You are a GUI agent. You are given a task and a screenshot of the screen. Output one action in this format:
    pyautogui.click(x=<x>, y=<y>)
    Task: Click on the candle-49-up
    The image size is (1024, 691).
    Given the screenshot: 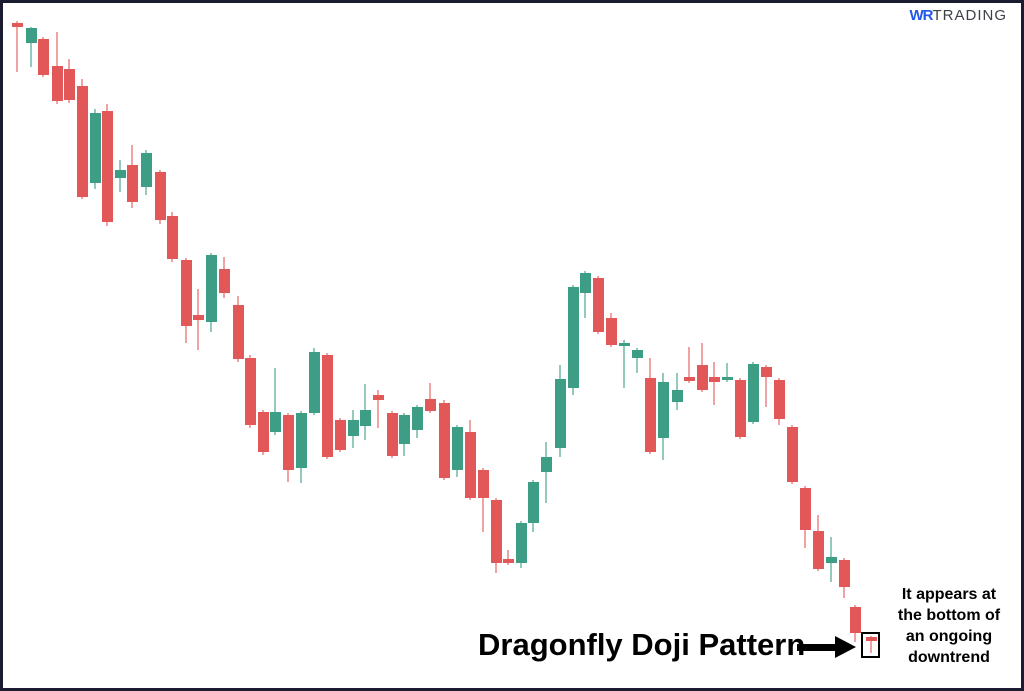 What is the action you would take?
    pyautogui.click(x=637, y=354)
    